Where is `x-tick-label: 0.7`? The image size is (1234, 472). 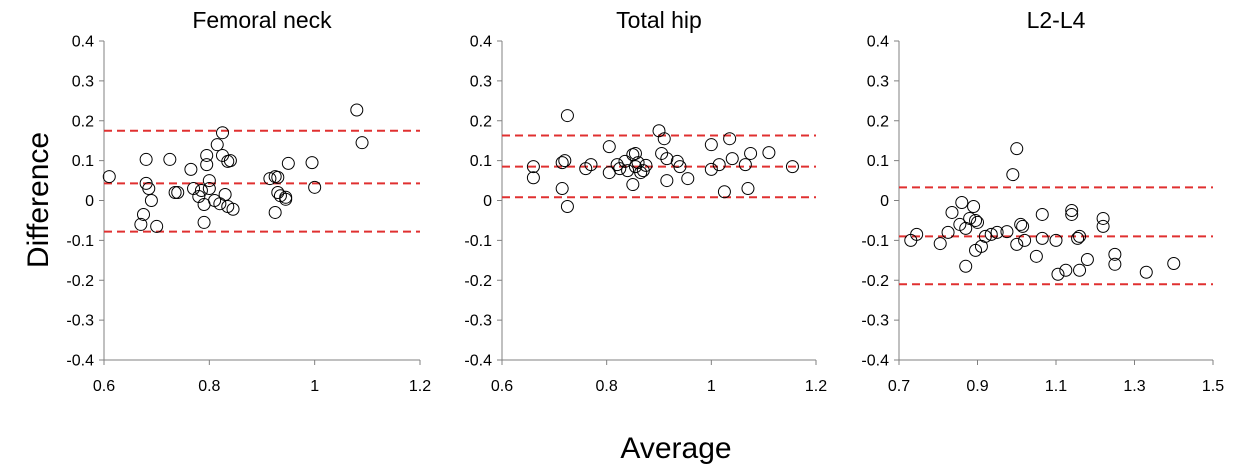 x-tick-label: 0.7 is located at coordinates (899, 386).